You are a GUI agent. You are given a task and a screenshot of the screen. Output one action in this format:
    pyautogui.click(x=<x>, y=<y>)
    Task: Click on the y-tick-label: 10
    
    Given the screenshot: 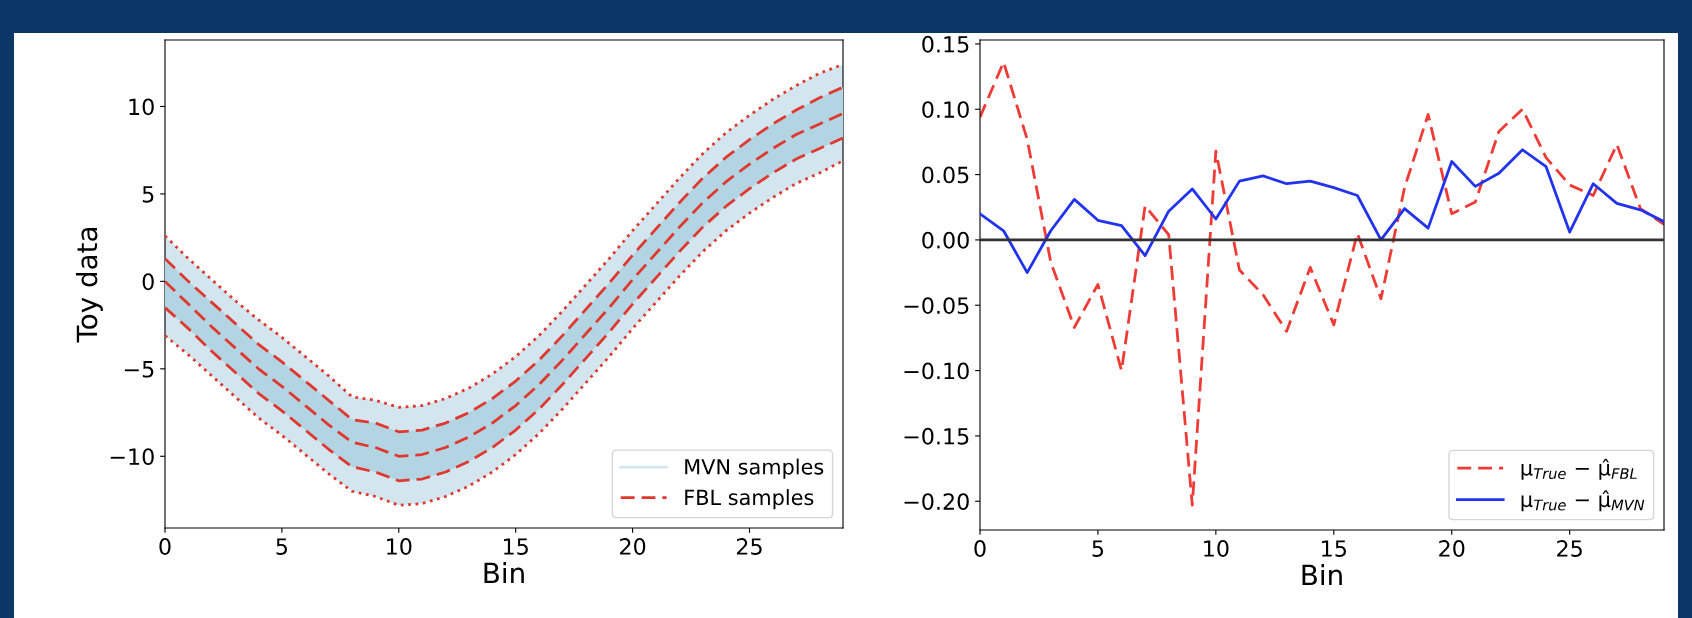 What is the action you would take?
    pyautogui.click(x=141, y=107)
    